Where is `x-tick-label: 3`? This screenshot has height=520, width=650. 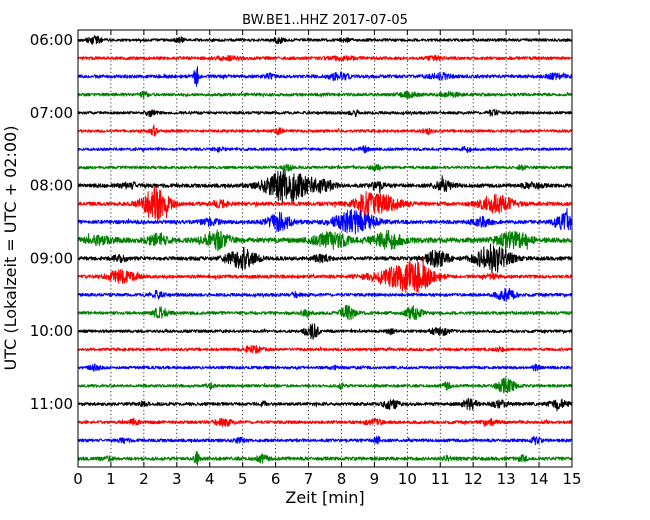
x-tick-label: 3 is located at coordinates (177, 479).